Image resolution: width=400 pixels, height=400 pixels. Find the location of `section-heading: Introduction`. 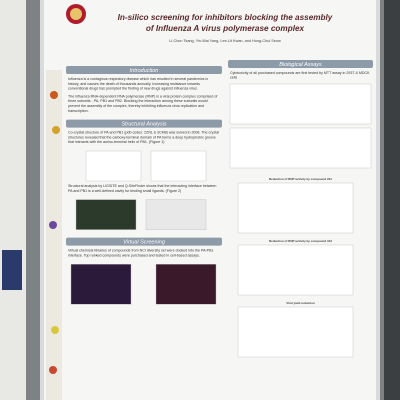

section-heading: Introduction is located at coordinates (144, 71).